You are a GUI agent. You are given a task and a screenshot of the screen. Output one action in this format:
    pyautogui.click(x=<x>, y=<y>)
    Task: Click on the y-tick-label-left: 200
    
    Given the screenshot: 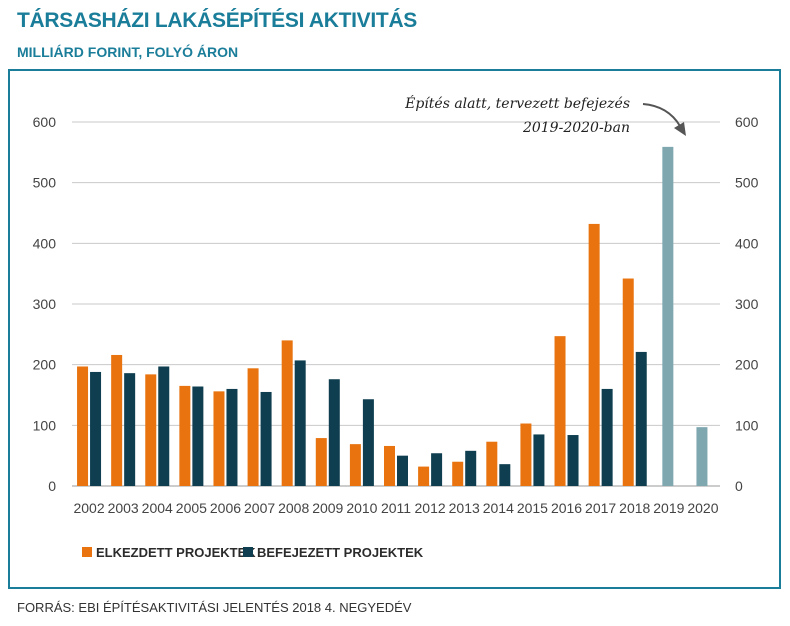 What is the action you would take?
    pyautogui.click(x=45, y=365)
    